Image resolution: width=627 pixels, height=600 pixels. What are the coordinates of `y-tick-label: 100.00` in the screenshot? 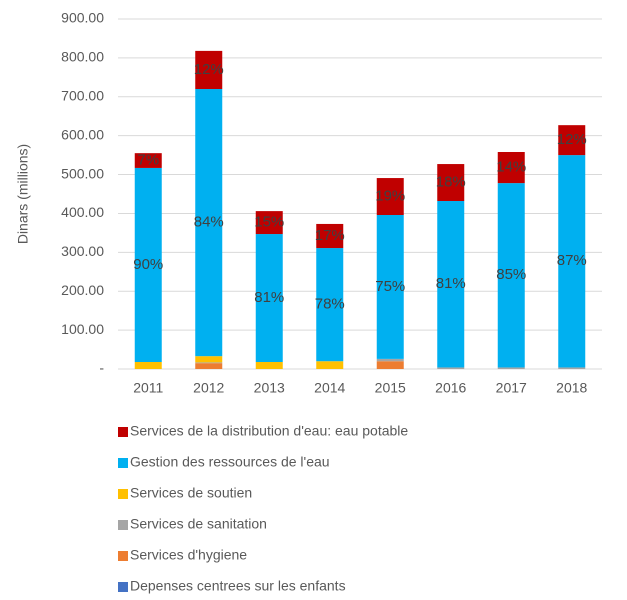 It's located at (82, 329).